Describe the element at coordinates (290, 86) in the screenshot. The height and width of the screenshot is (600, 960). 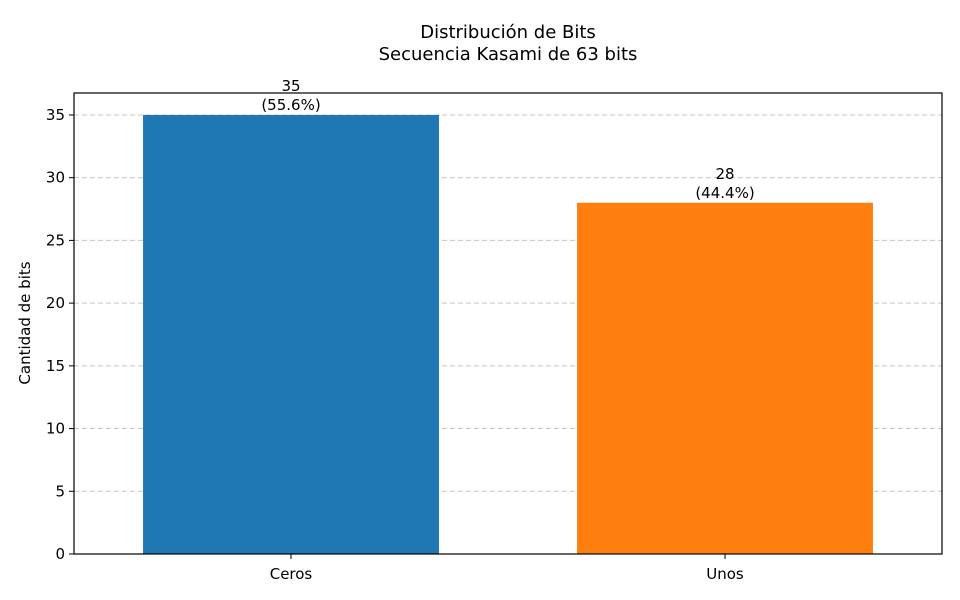
I see `bar-value-label: 35` at that location.